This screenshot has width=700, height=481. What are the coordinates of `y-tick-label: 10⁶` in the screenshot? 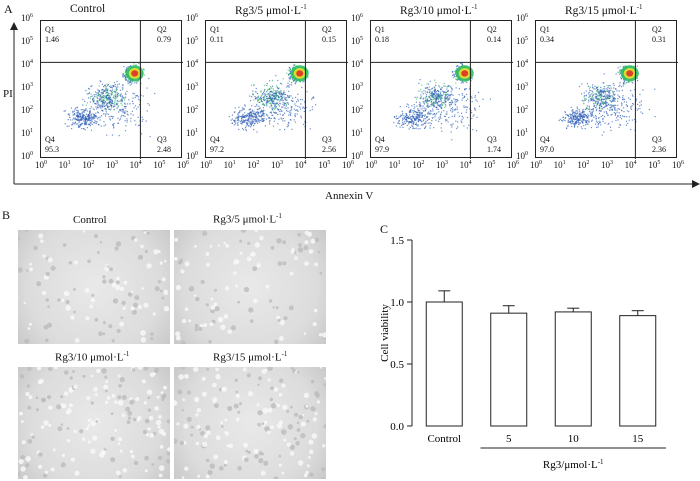 It's located at (27, 18).